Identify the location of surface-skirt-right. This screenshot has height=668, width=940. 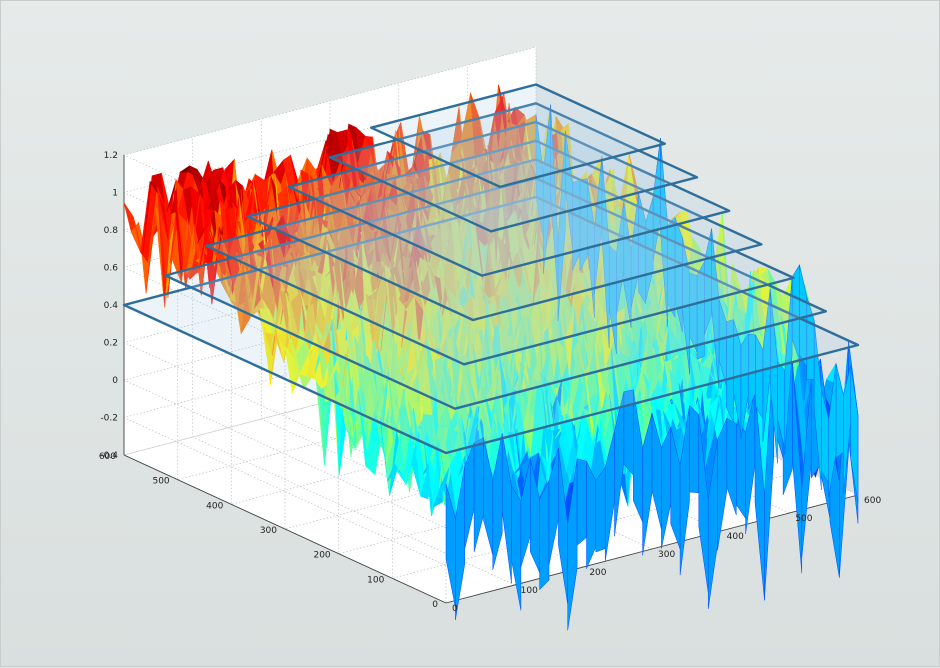
(839, 411).